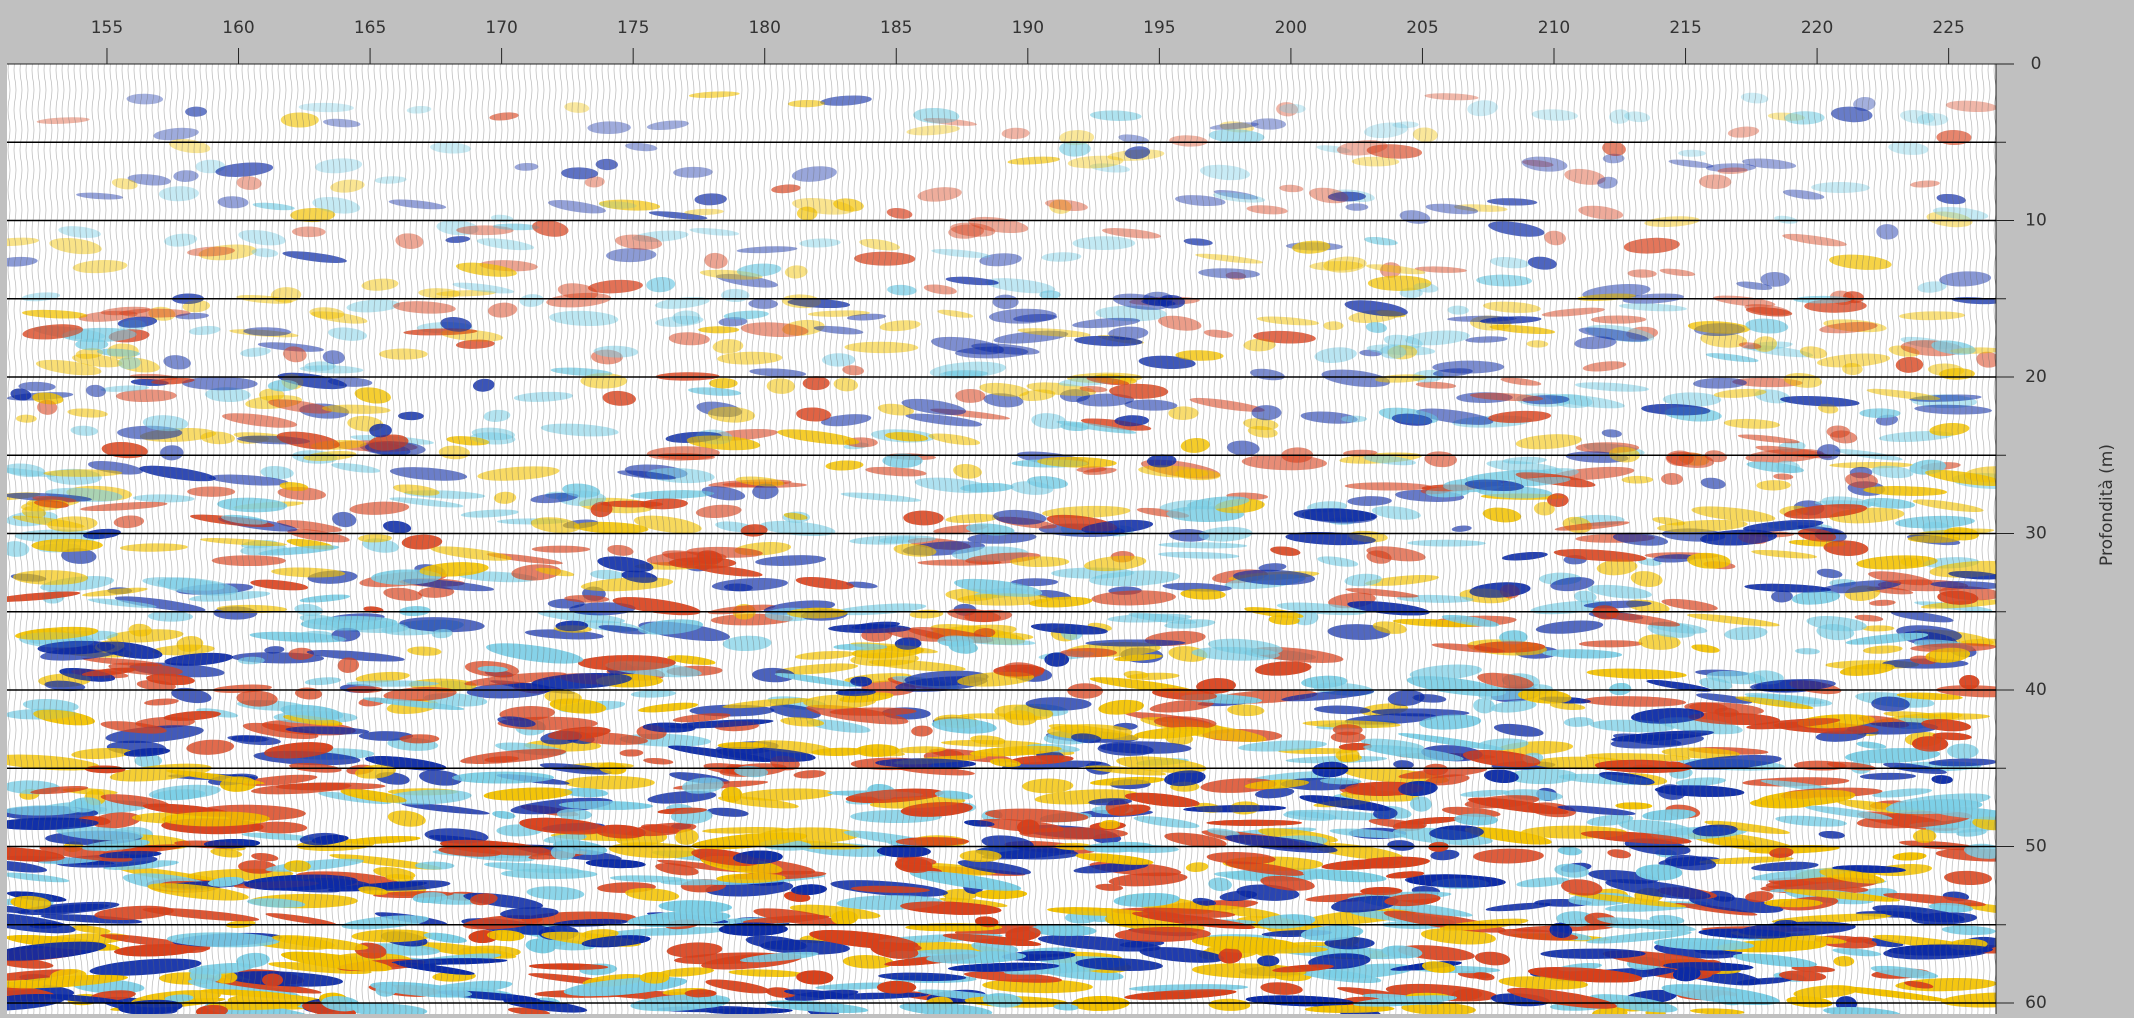 This screenshot has width=2134, height=1018. I want to click on y-tick-label: 0, so click(2036, 64).